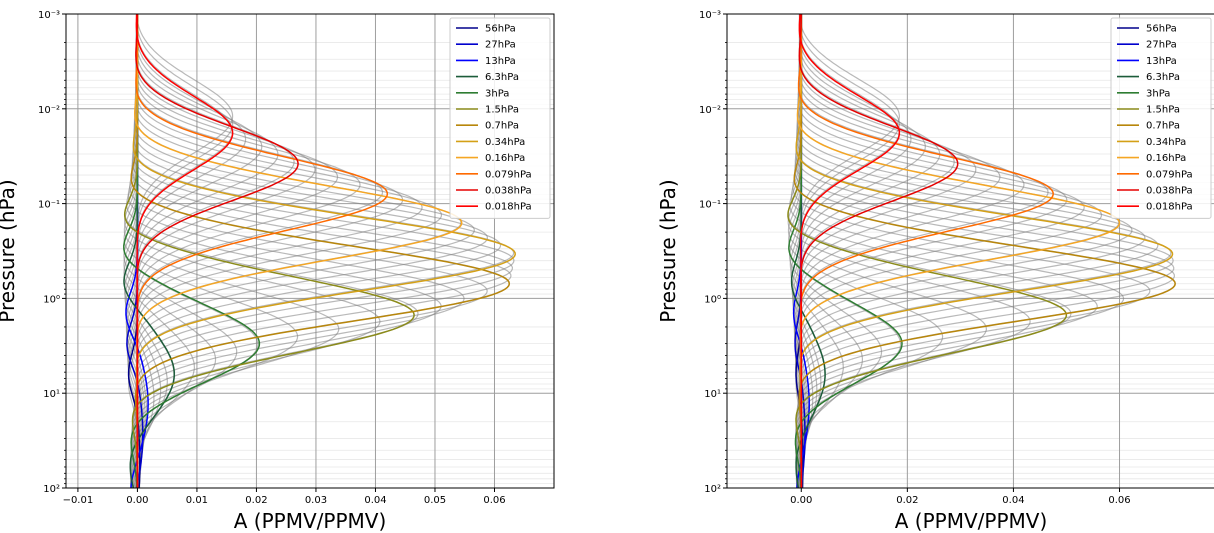 The width and height of the screenshot is (1214, 533). I want to click on x-tick-label: 0.03, so click(316, 500).